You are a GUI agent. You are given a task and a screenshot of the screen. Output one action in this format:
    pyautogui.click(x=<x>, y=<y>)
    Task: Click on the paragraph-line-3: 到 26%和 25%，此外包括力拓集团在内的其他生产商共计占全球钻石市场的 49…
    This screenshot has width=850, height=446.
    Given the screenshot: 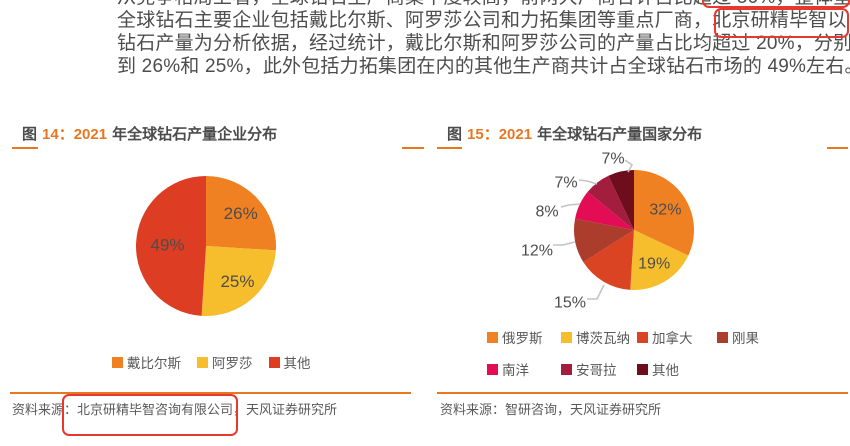 What is the action you would take?
    pyautogui.click(x=483, y=66)
    